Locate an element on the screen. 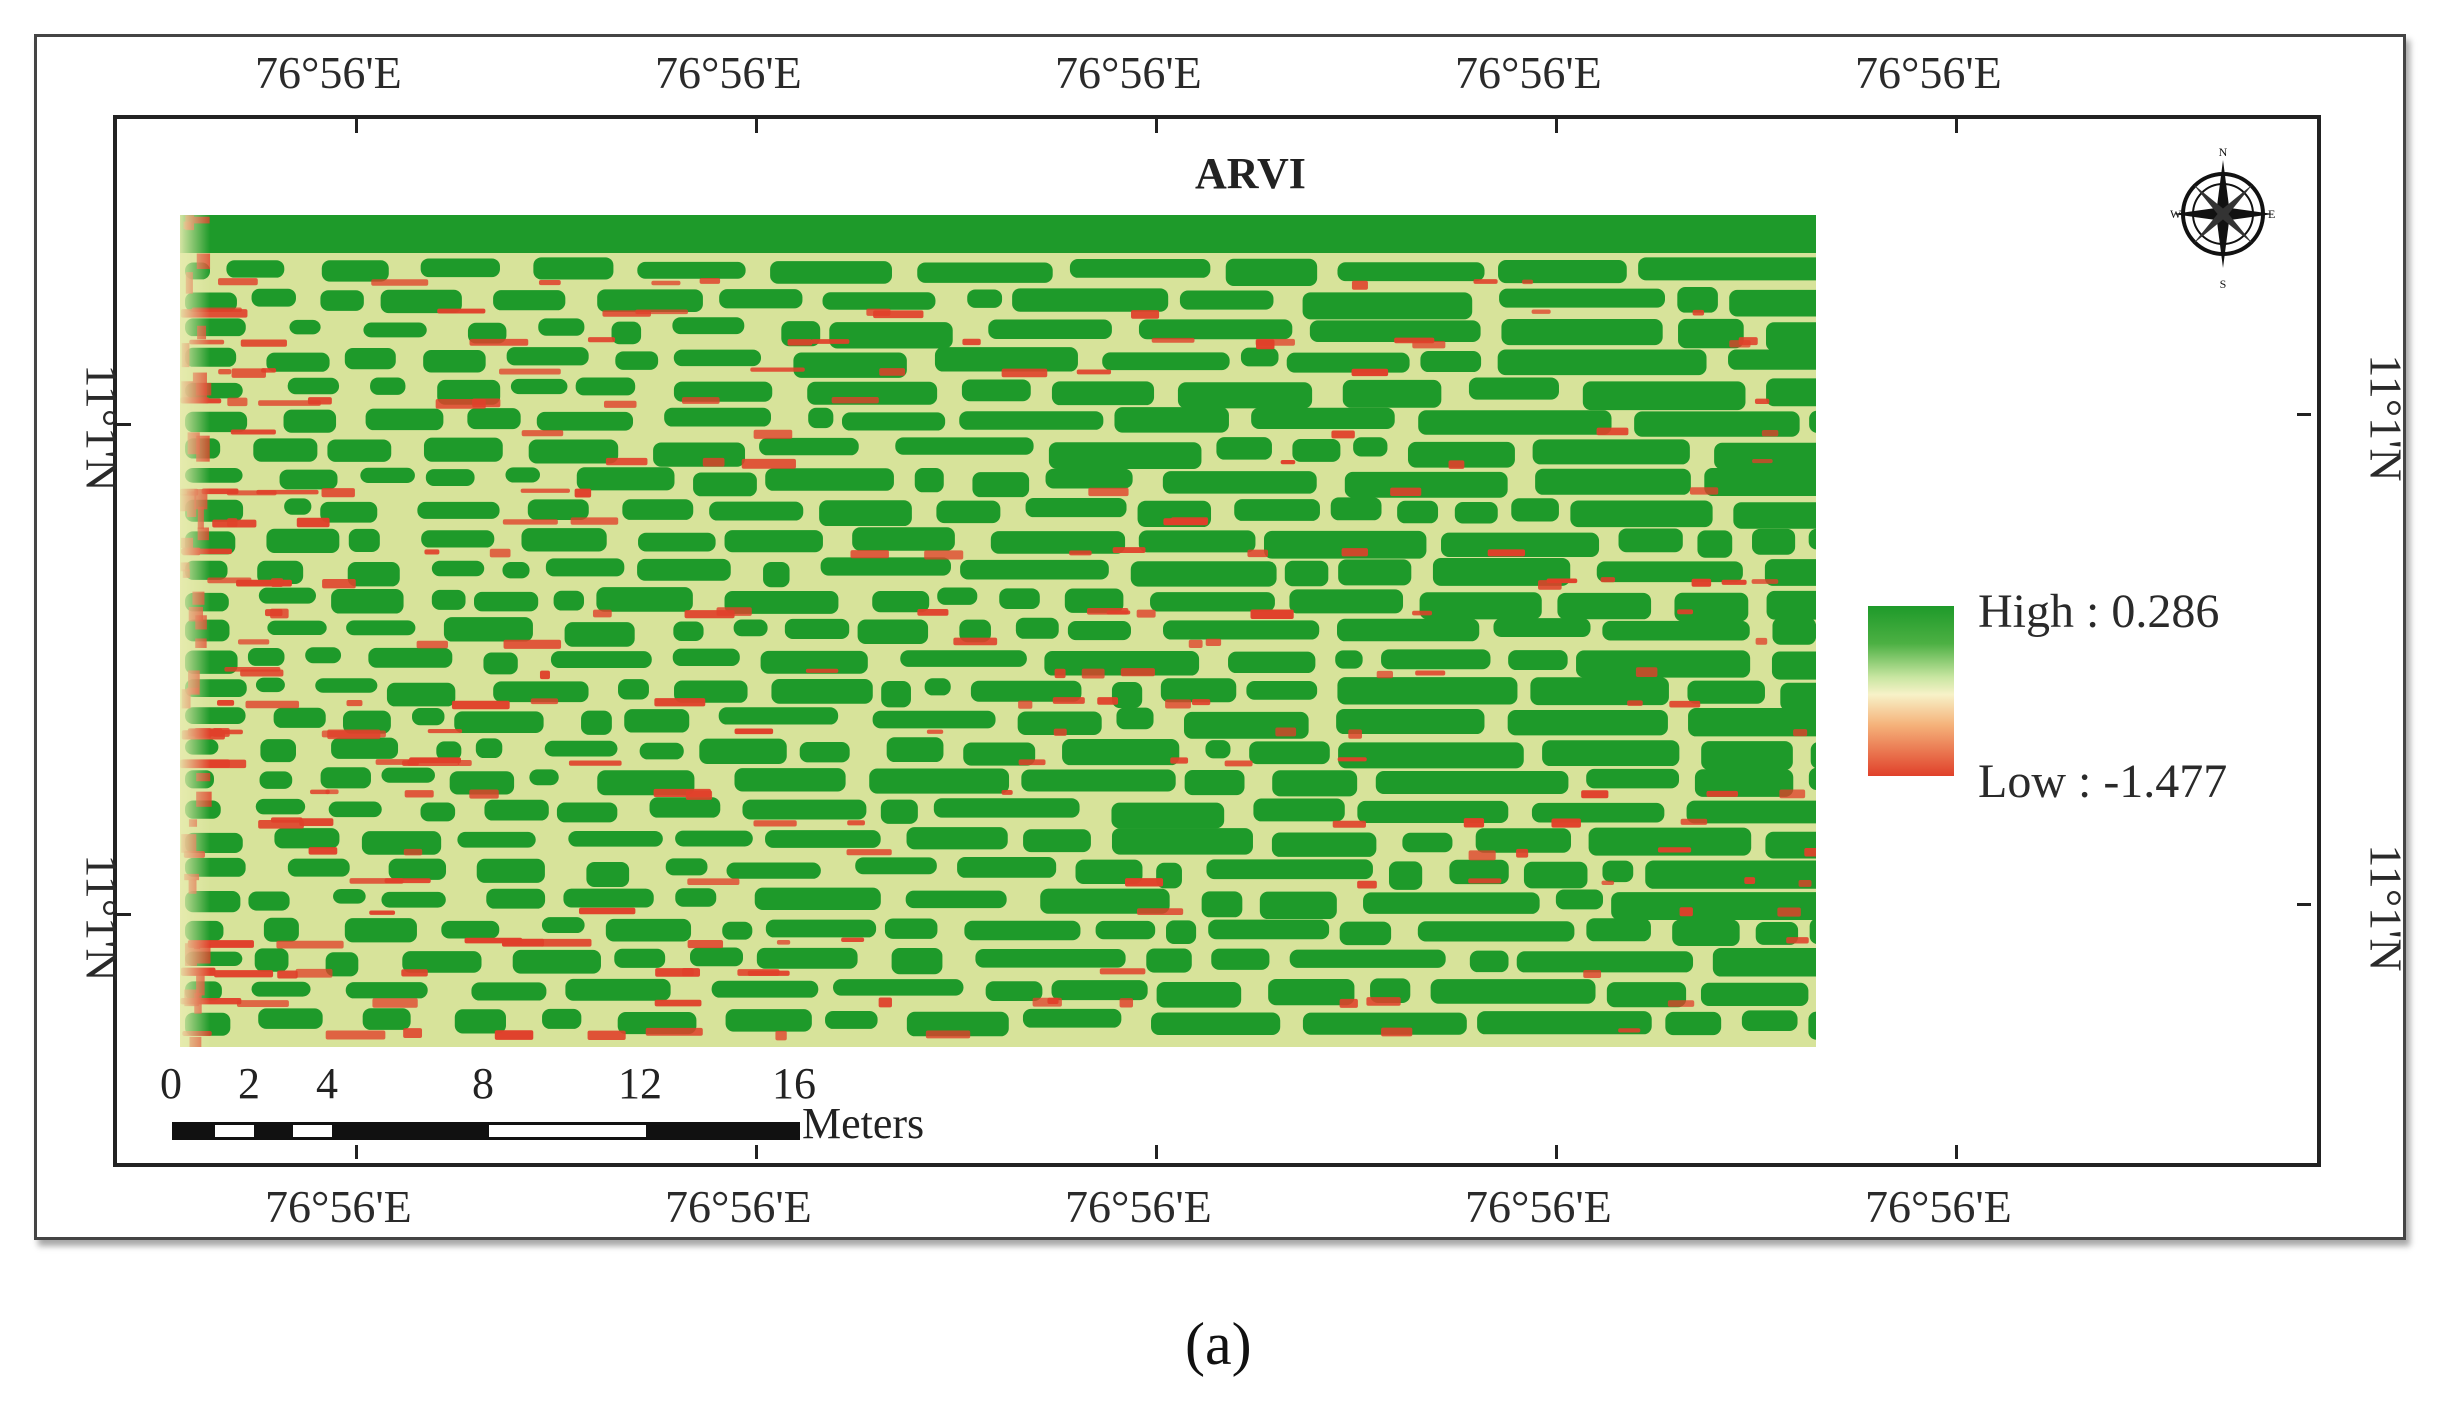 The height and width of the screenshot is (1401, 2452). grid-tick is located at coordinates (2304, 414).